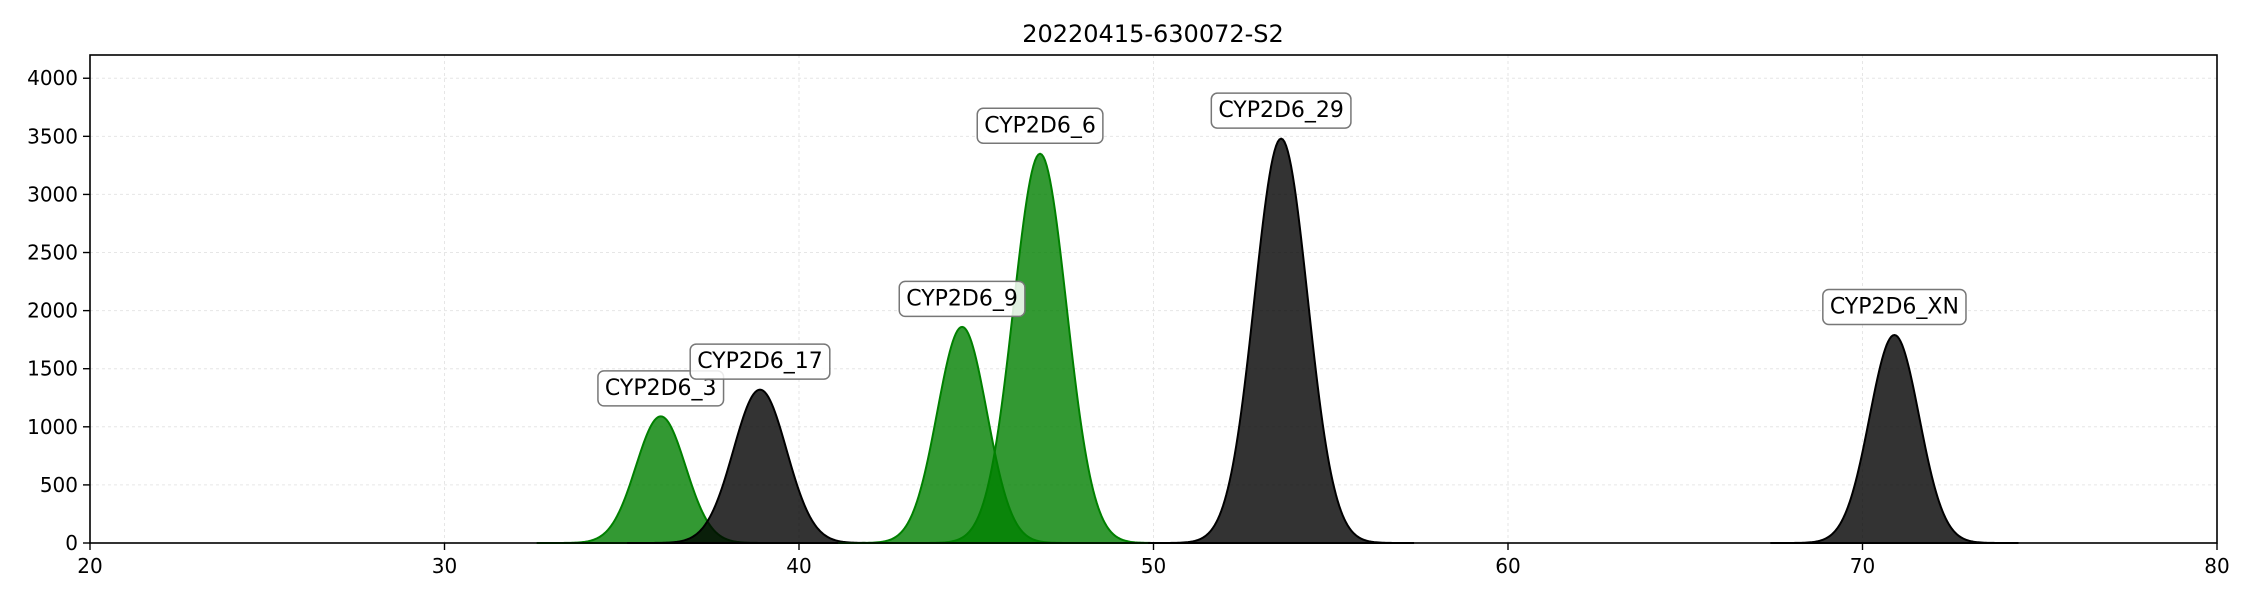 Image resolution: width=2250 pixels, height=600 pixels. I want to click on peak-label-CYP2D6_6: CYP2D6_6, so click(1040, 126).